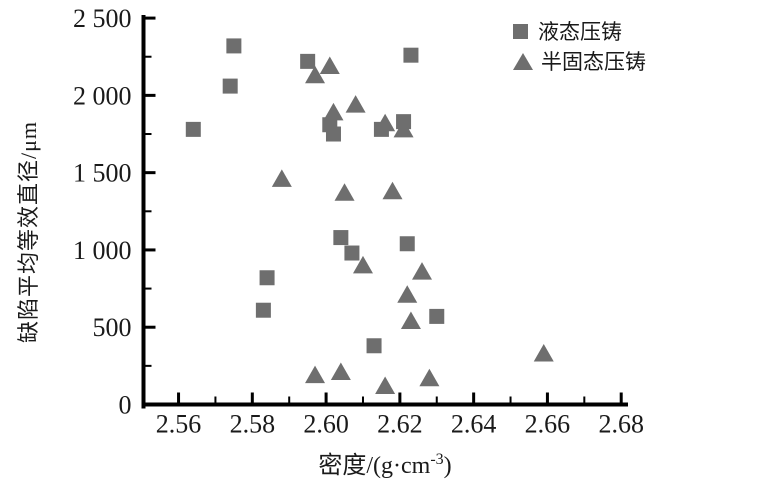 The height and width of the screenshot is (504, 758). I want to click on legend-label: 半固态压铸, so click(593, 62).